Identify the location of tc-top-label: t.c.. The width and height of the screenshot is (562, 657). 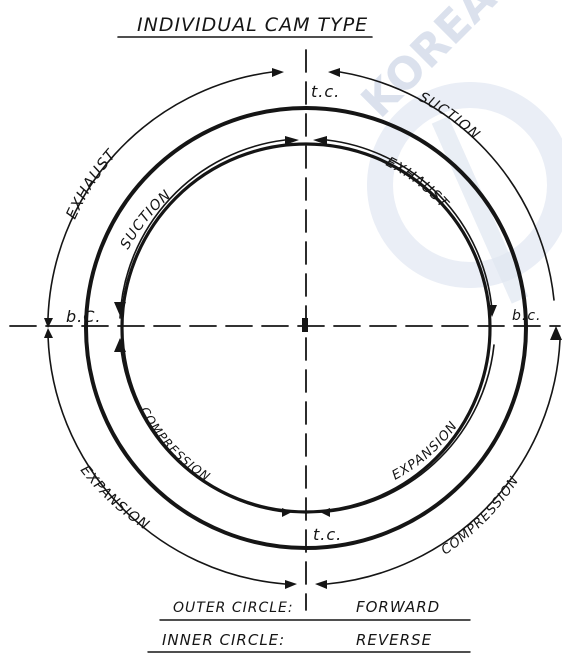
(325, 91).